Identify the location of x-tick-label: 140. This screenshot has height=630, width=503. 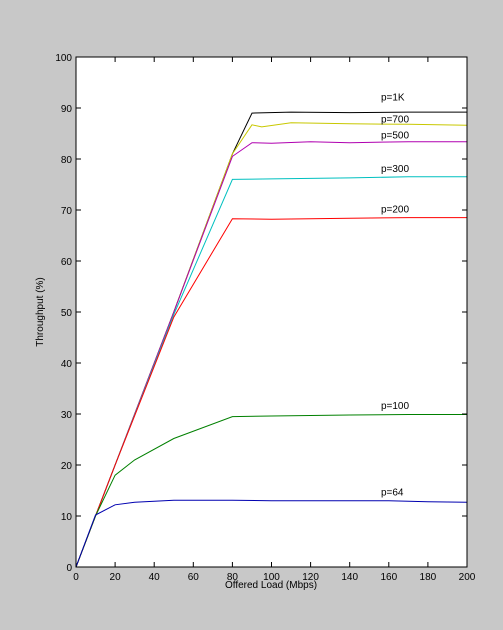
(349, 577).